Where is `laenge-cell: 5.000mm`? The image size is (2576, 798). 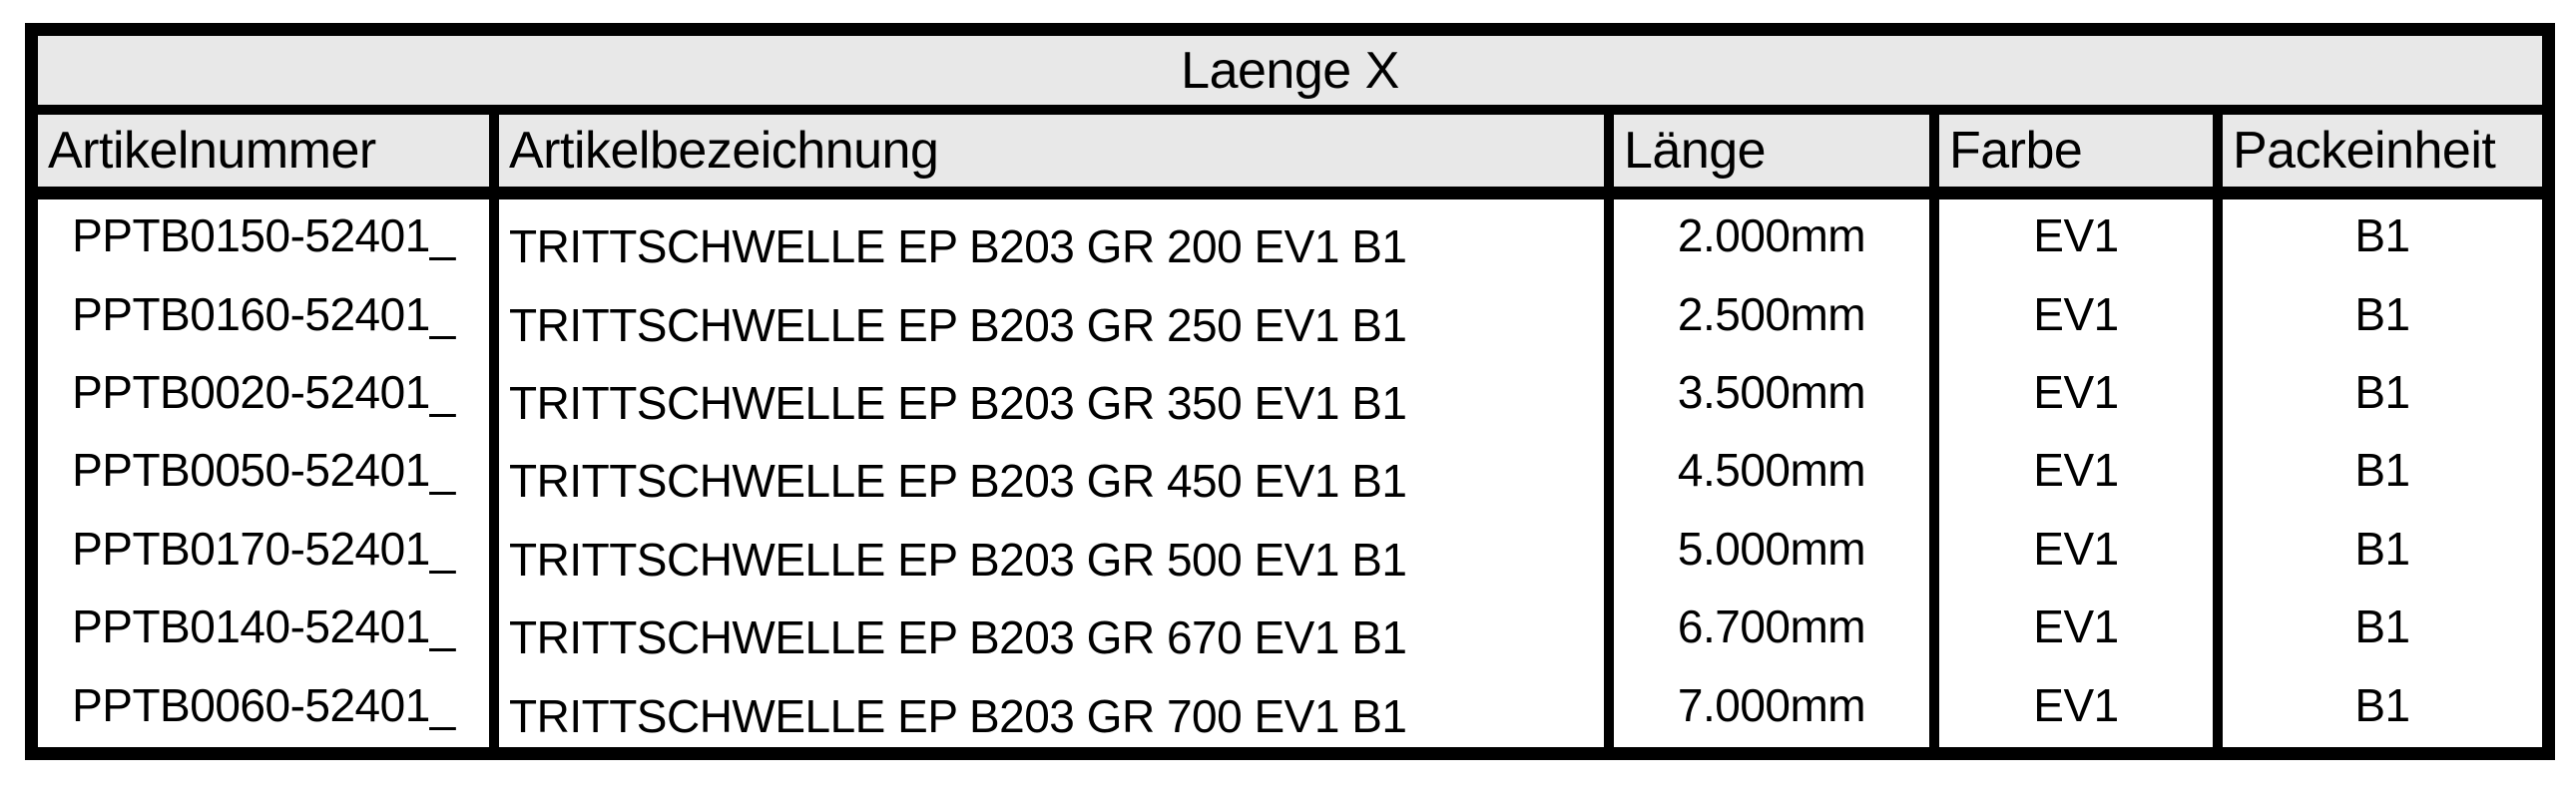
laenge-cell: 5.000mm is located at coordinates (1777, 552).